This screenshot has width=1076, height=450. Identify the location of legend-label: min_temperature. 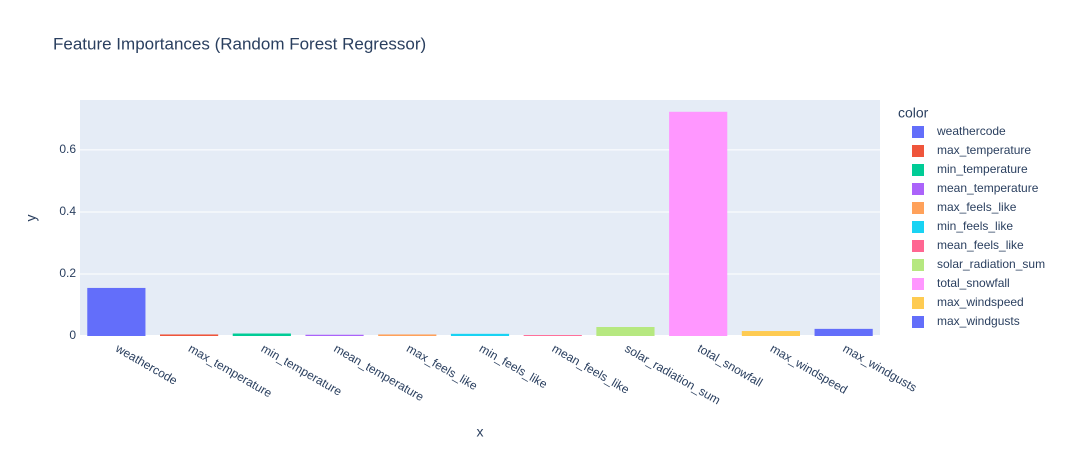
(982, 169).